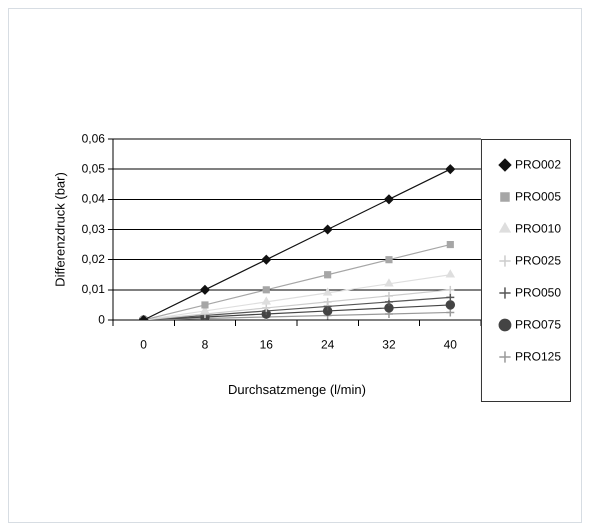 Image resolution: width=590 pixels, height=531 pixels. What do you see at coordinates (144, 345) in the screenshot?
I see `x-tick-label: 0` at bounding box center [144, 345].